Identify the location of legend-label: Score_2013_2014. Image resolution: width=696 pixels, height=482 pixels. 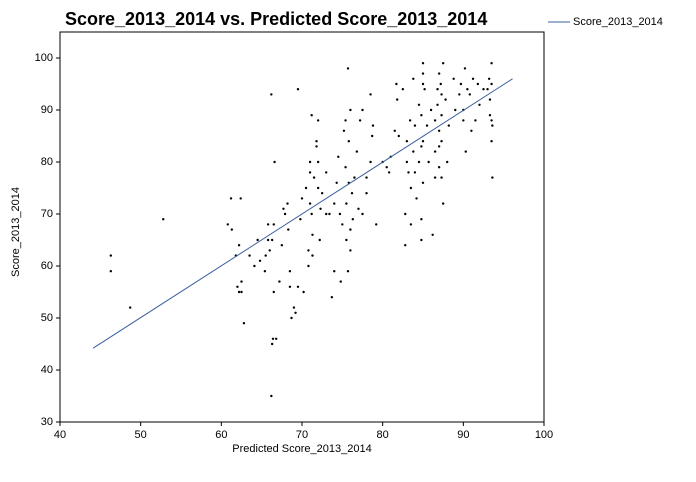
(618, 22).